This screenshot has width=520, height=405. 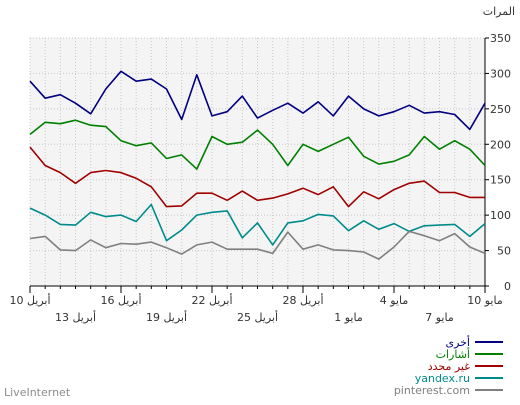 What do you see at coordinates (75, 317) in the screenshot?
I see `x-tick-label: 13 أبريل` at bounding box center [75, 317].